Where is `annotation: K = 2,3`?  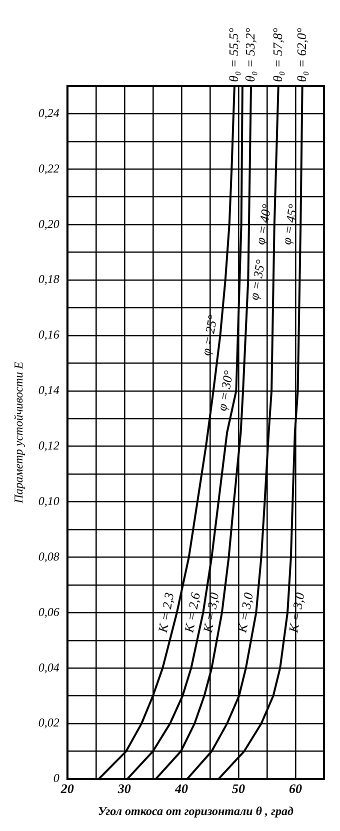 annotation: K = 2,3 is located at coordinates (165, 612).